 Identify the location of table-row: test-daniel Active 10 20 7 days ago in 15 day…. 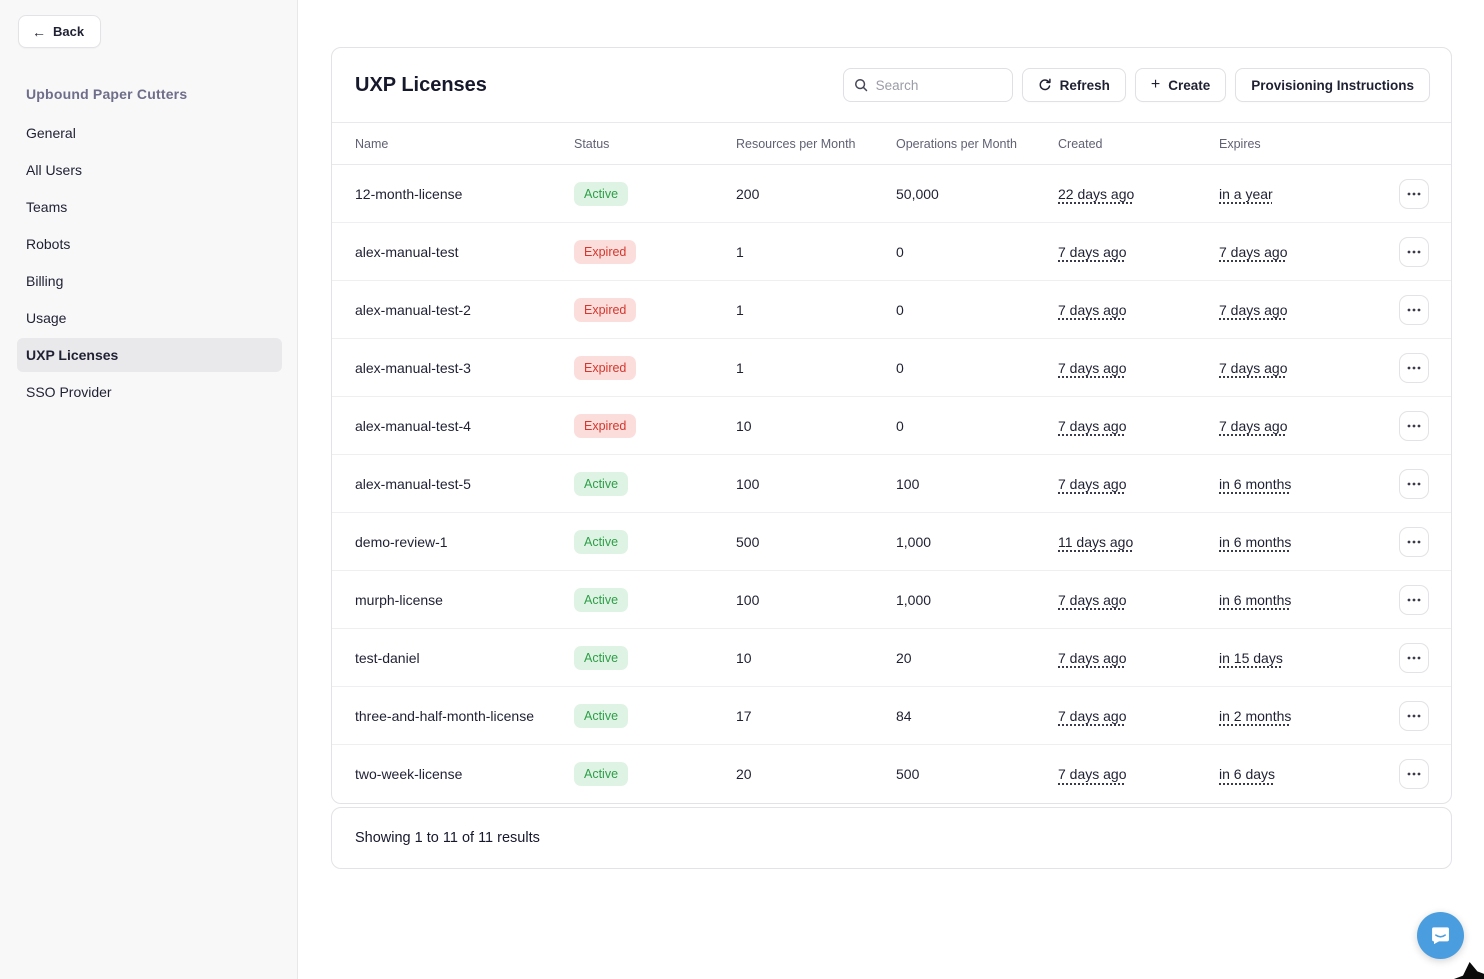
(891, 658).